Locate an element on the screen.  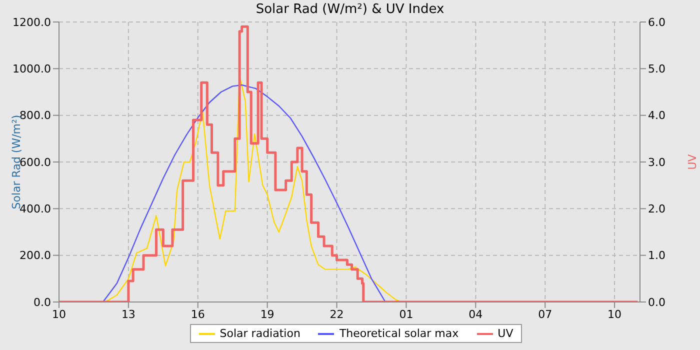
y2-tick-label: 0.0 is located at coordinates (657, 302).